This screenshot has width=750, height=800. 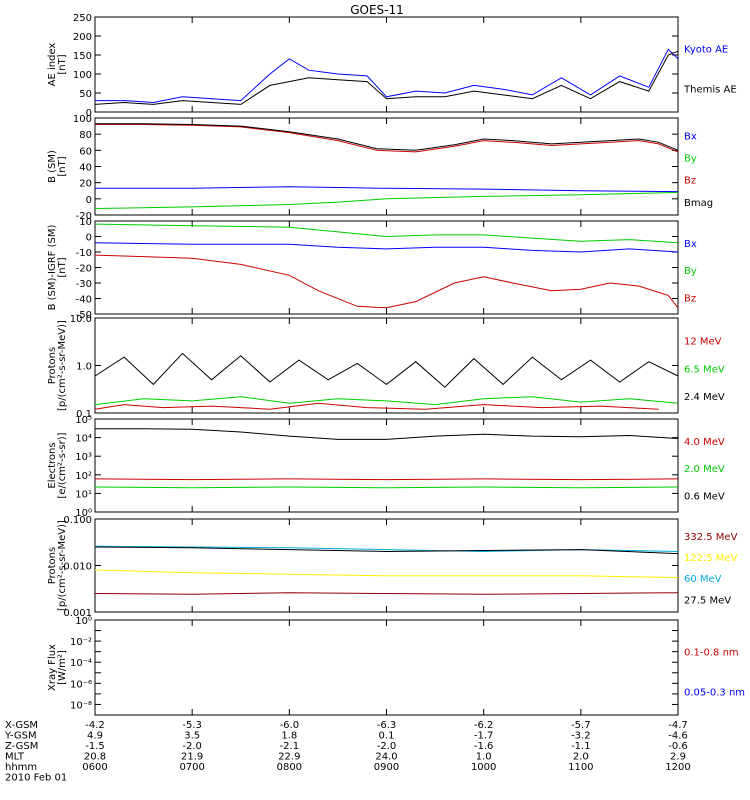 What do you see at coordinates (704, 397) in the screenshot?
I see `legend-label: 2.4 MeV` at bounding box center [704, 397].